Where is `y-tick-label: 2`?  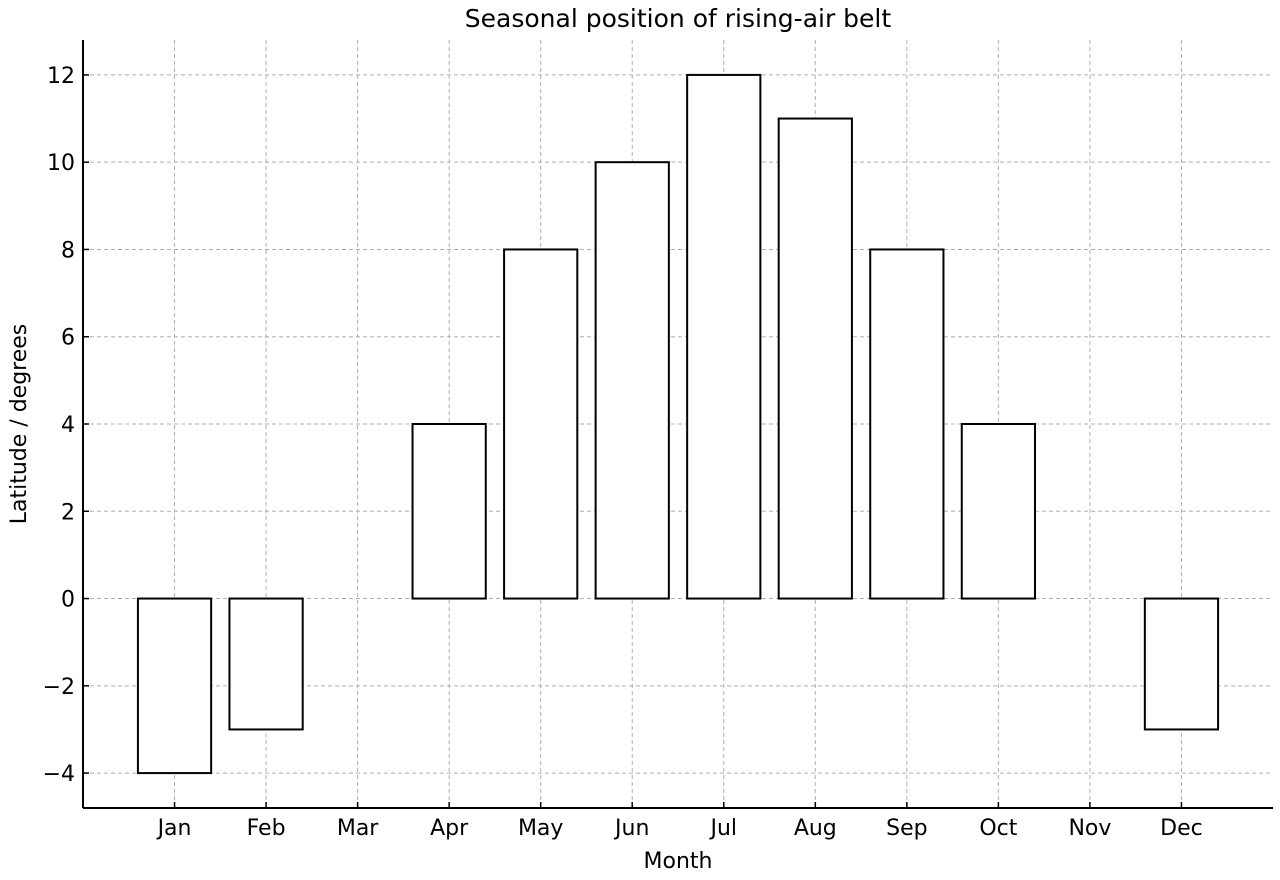
y-tick-label: 2 is located at coordinates (68, 512).